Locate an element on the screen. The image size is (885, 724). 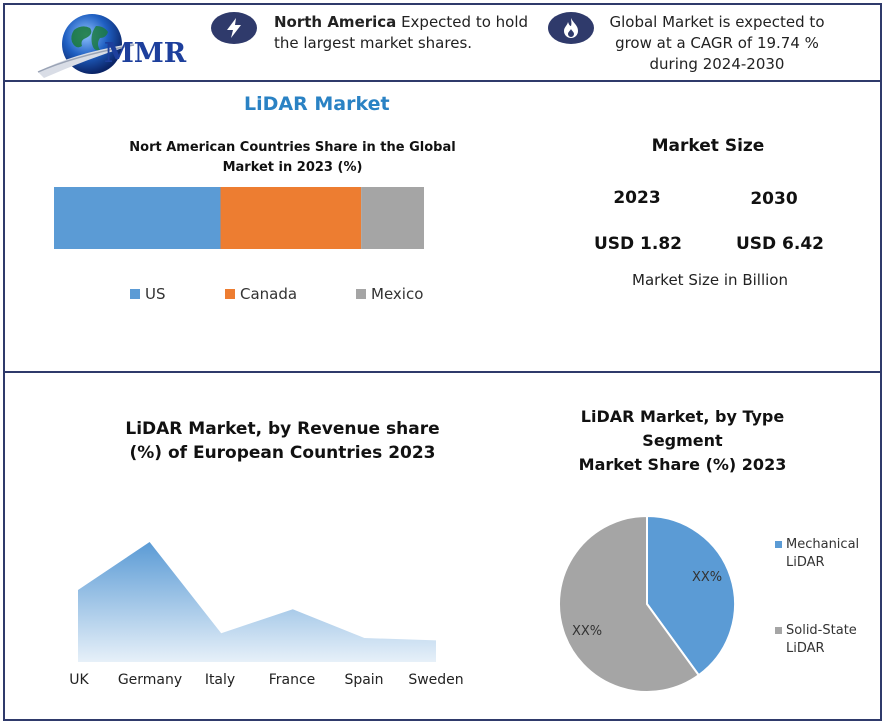
pie-legend-mechanical: Mechanical LiDAR is located at coordinates (817, 554).